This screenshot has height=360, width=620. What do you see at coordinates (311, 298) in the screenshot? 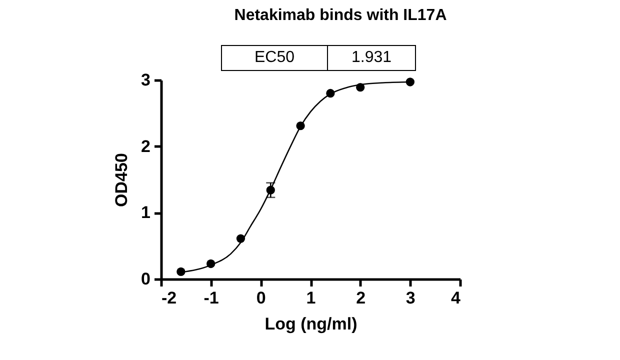
I see `x-tick-label: 1` at bounding box center [311, 298].